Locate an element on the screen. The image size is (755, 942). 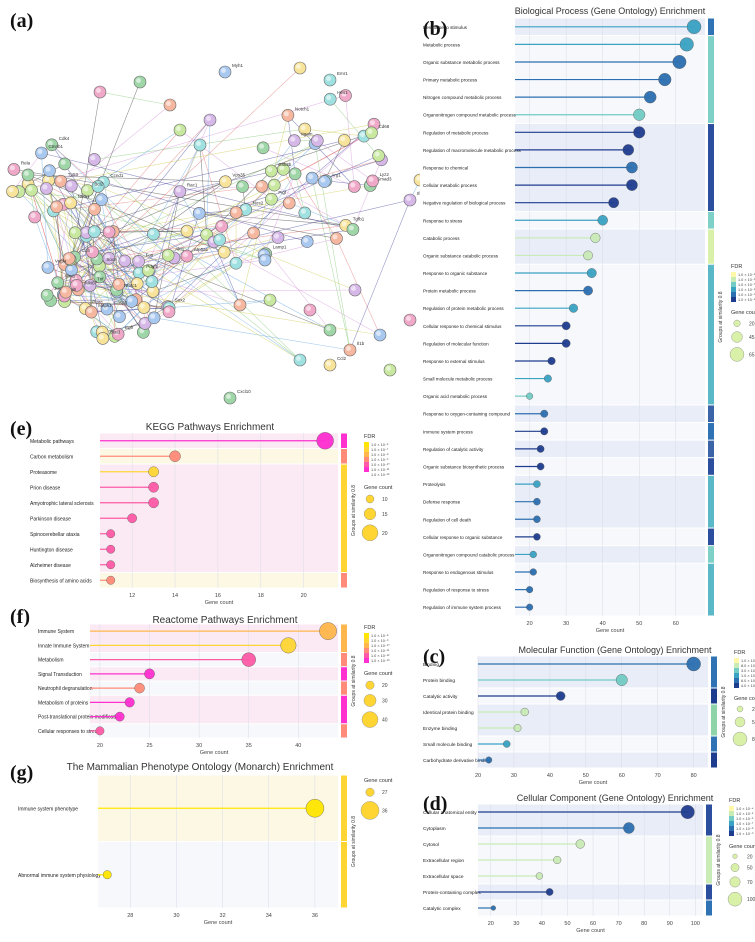
kegg-size-legend-circle is located at coordinates (370, 499).